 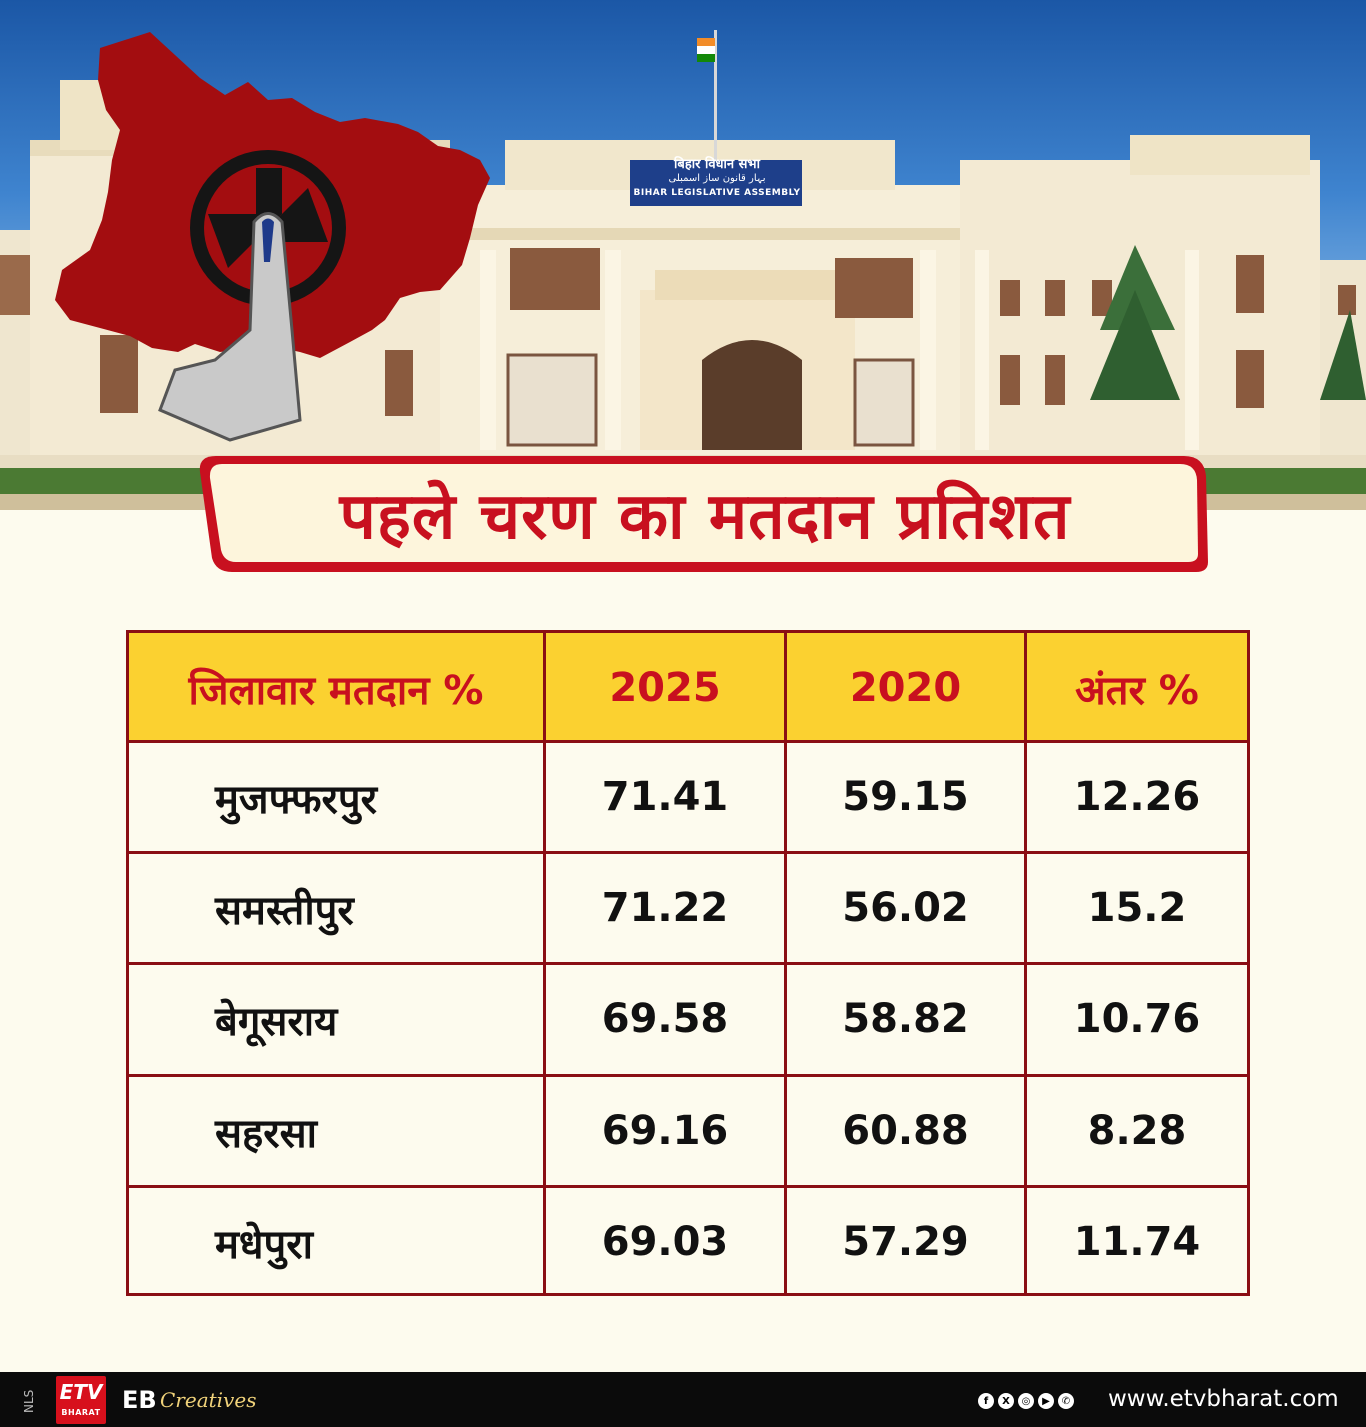 I want to click on header-difference: अंतर %, so click(x=1137, y=690).